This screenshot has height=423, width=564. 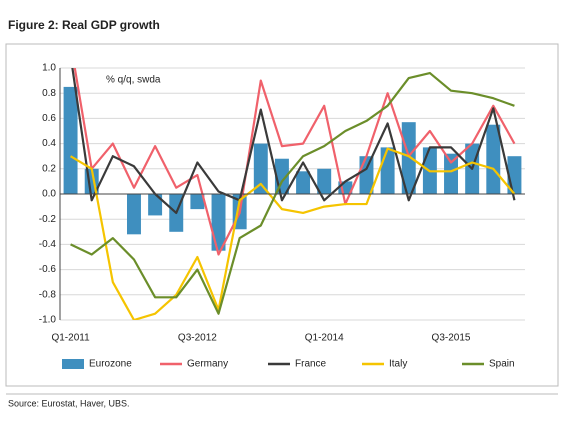 I want to click on legend-label: France, so click(x=311, y=364).